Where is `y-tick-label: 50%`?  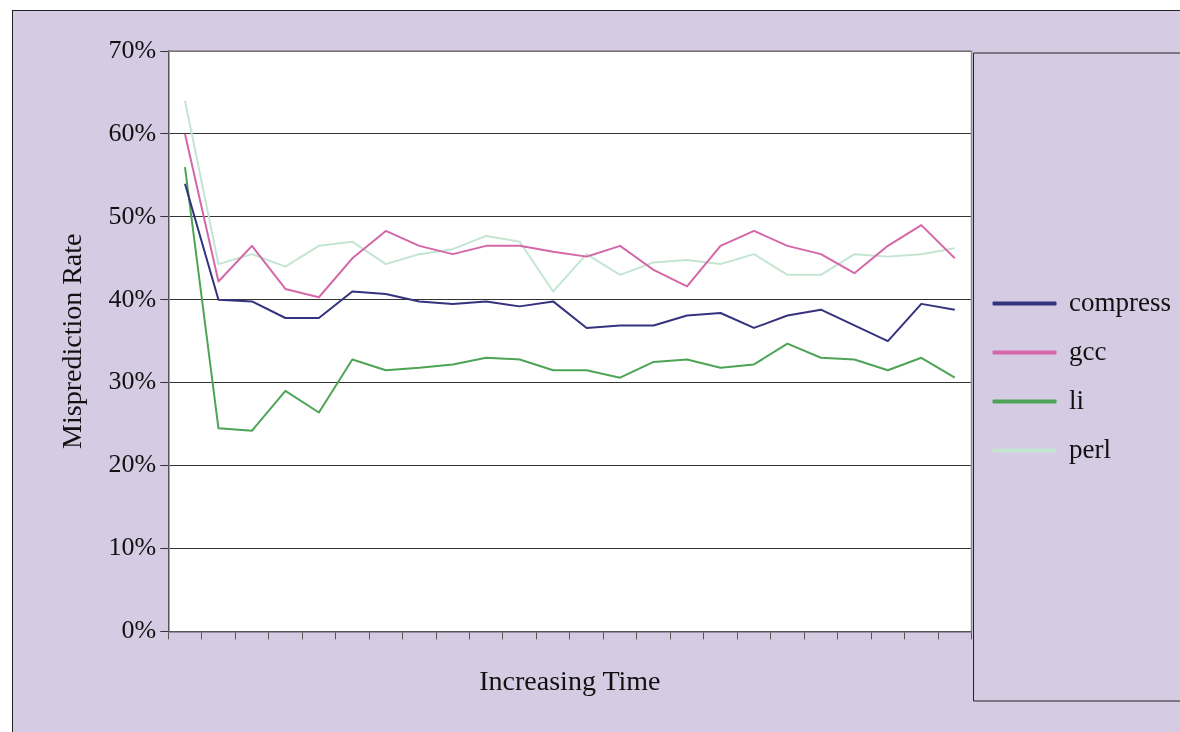
y-tick-label: 50% is located at coordinates (132, 215).